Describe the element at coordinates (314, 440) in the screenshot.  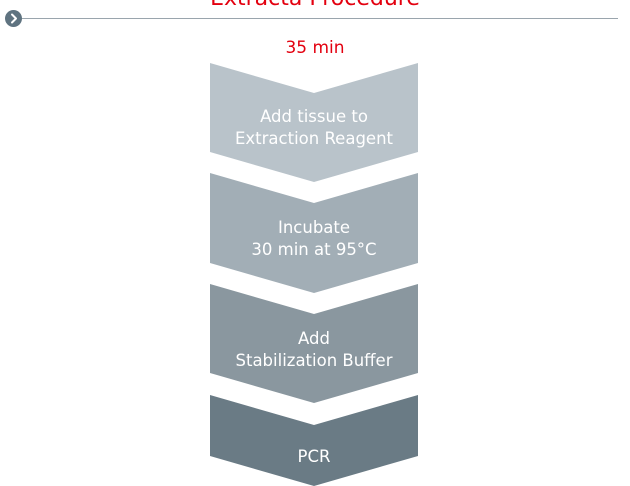
I see `step-4-chevron` at that location.